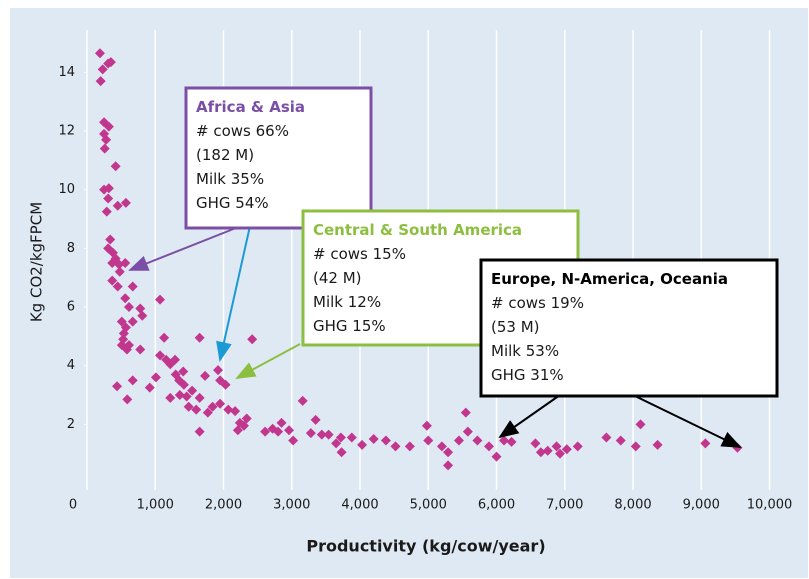 This screenshot has height=579, width=809. I want to click on x-tick-label: 6,000, so click(496, 505).